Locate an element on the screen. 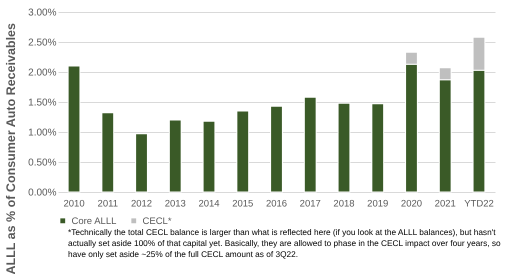  y-tick-label: 2.50% is located at coordinates (42, 43).